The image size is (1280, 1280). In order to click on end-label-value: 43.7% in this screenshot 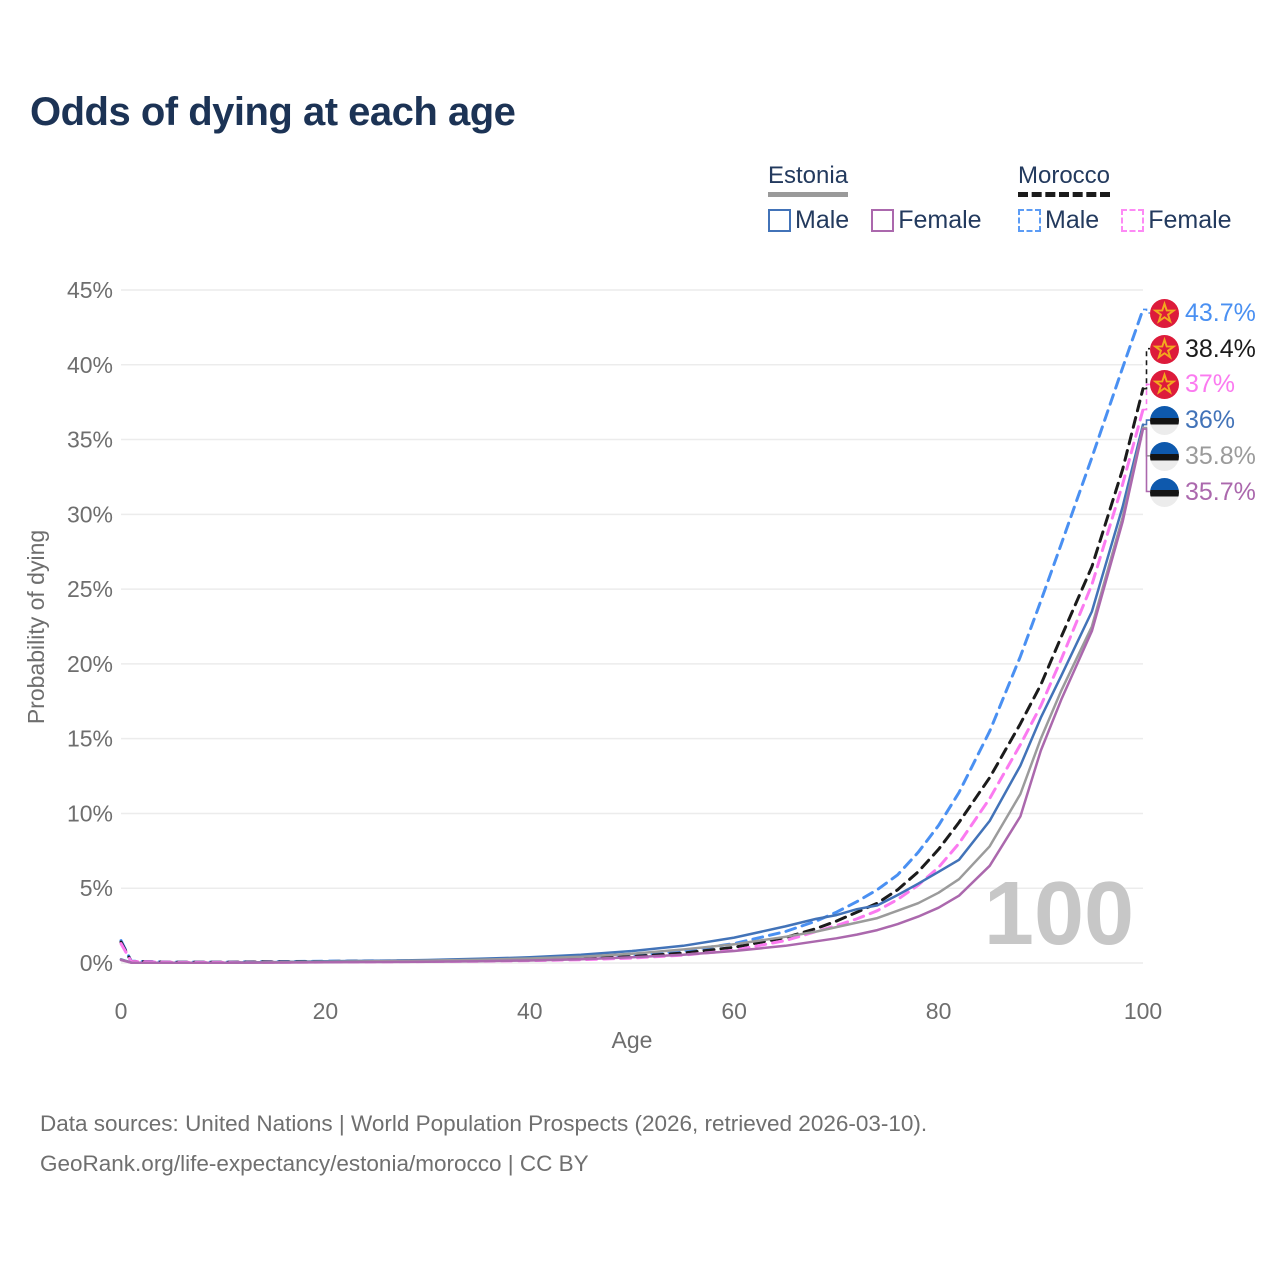, I will do `click(1220, 312)`.